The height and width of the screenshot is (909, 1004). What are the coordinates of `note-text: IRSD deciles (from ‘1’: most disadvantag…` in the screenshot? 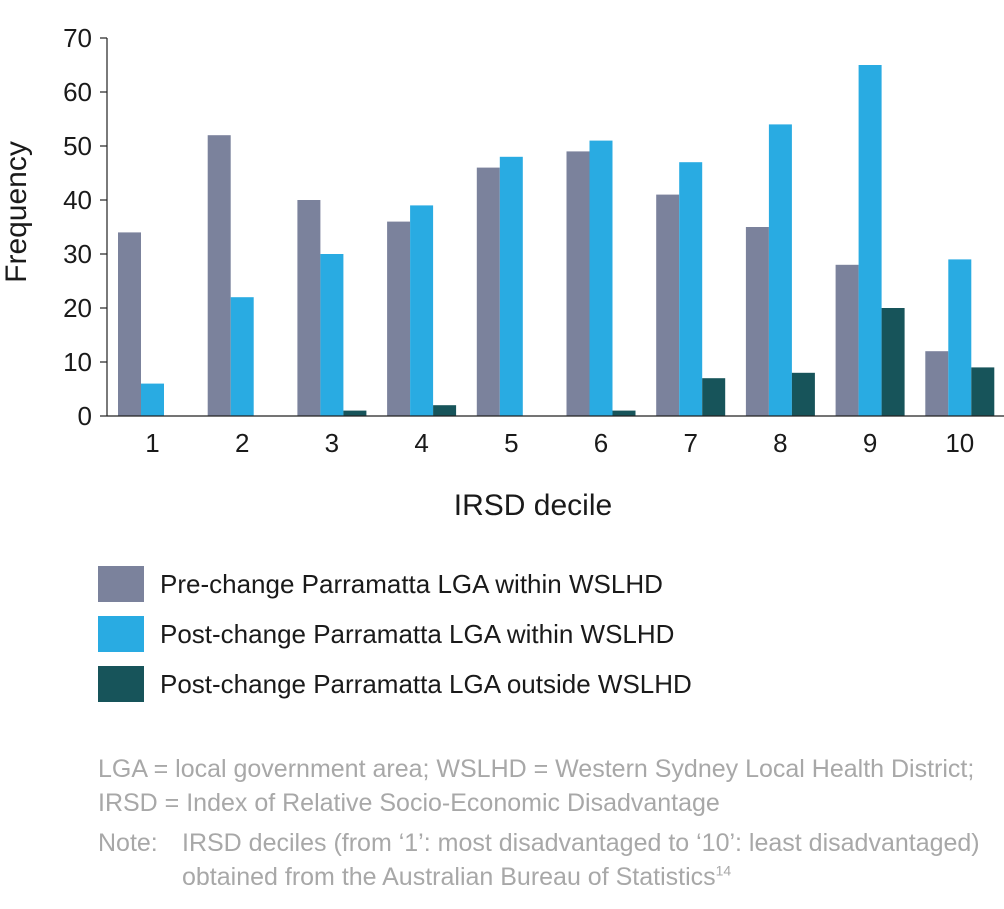 It's located at (581, 860).